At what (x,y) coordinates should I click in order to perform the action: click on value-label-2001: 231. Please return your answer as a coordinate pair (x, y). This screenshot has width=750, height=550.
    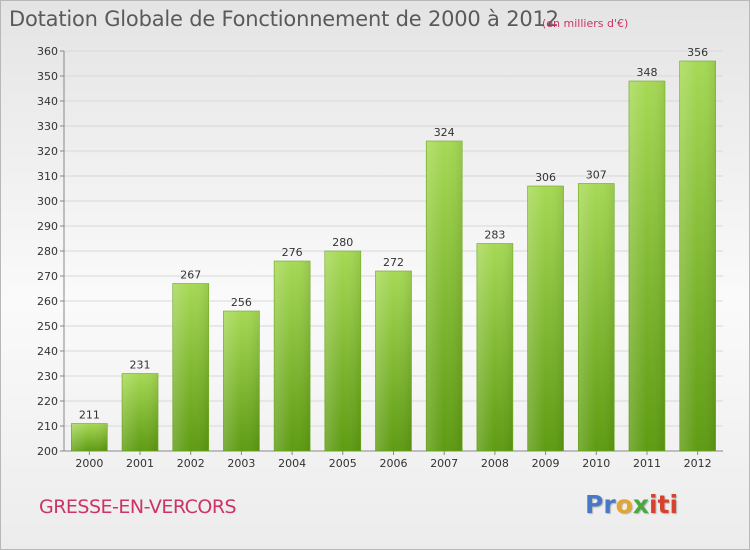
    Looking at the image, I should click on (140, 365).